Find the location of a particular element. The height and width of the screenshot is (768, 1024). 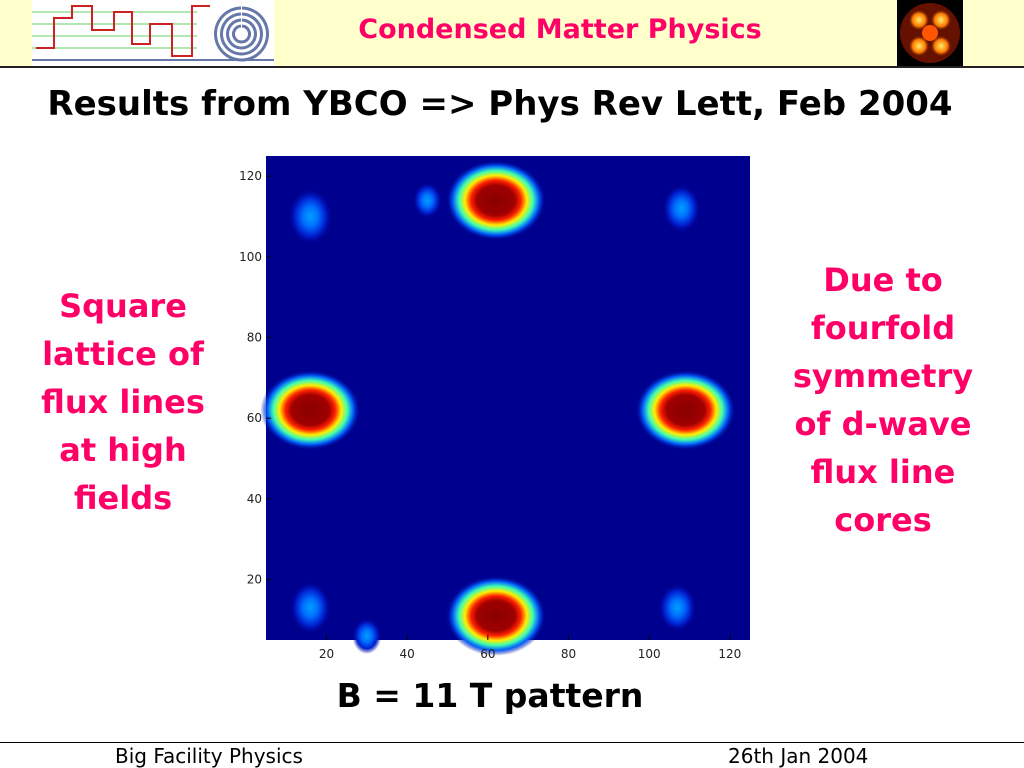

left-annotation-line: lattice of is located at coordinates (123, 354).